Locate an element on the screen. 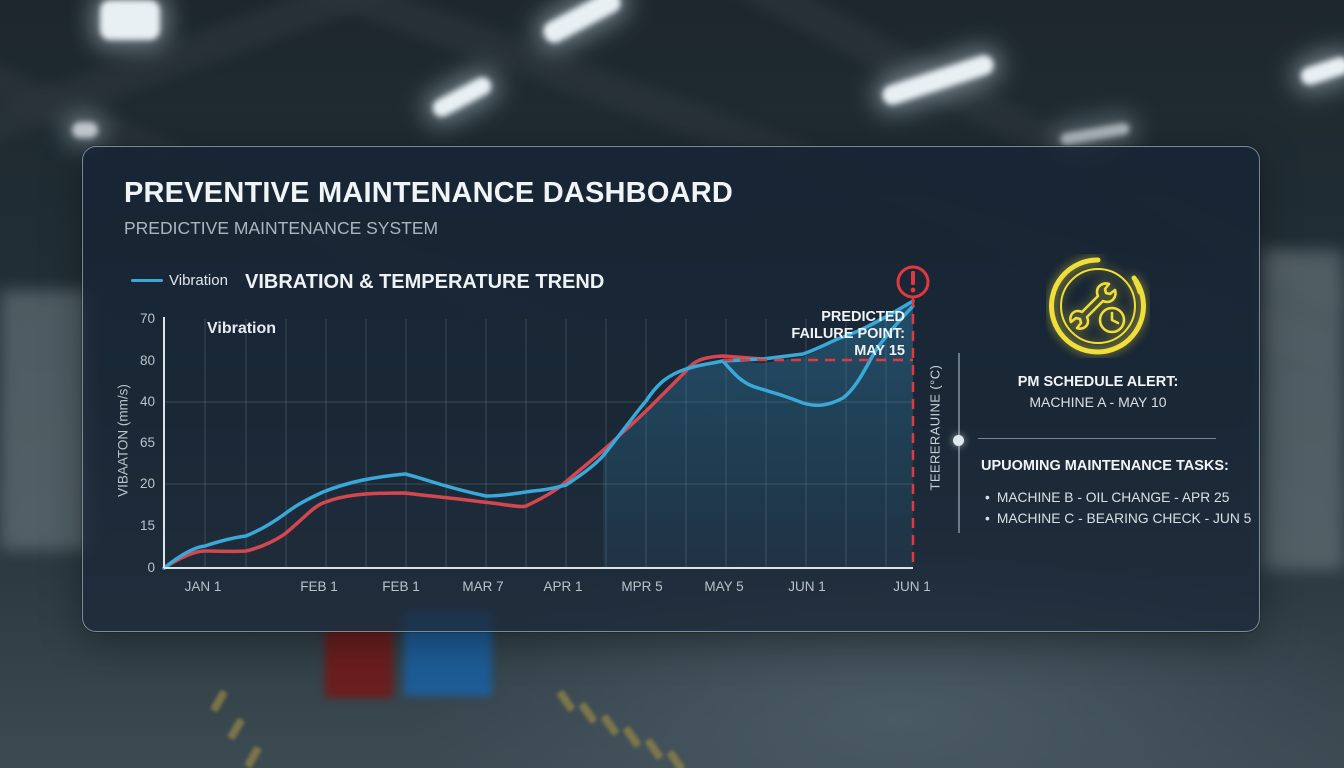 The image size is (1344, 768). chart-legend: Vibration is located at coordinates (179, 280).